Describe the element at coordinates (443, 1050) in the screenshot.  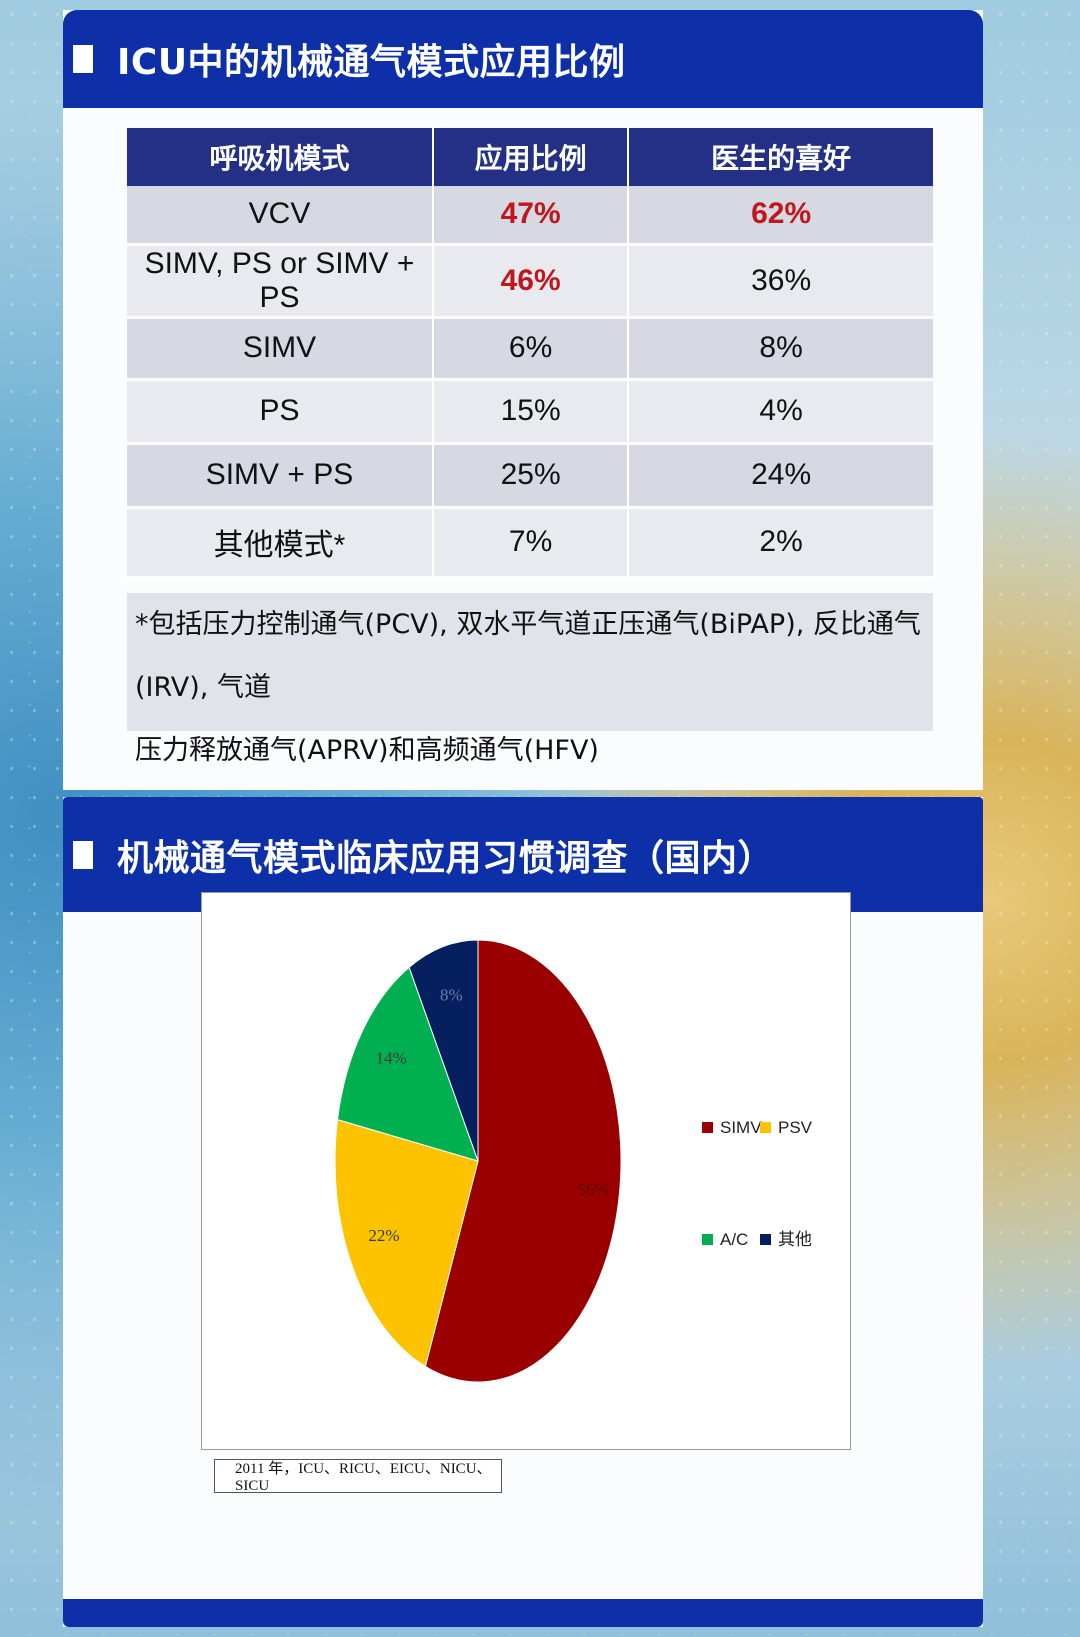
I see `pie-slice-其他` at that location.